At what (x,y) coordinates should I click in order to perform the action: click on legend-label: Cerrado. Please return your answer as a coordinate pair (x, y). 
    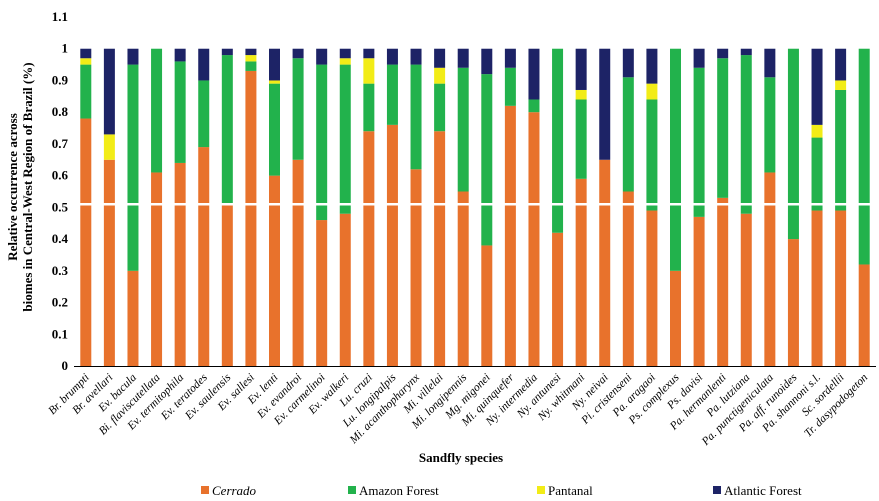
    Looking at the image, I should click on (234, 490).